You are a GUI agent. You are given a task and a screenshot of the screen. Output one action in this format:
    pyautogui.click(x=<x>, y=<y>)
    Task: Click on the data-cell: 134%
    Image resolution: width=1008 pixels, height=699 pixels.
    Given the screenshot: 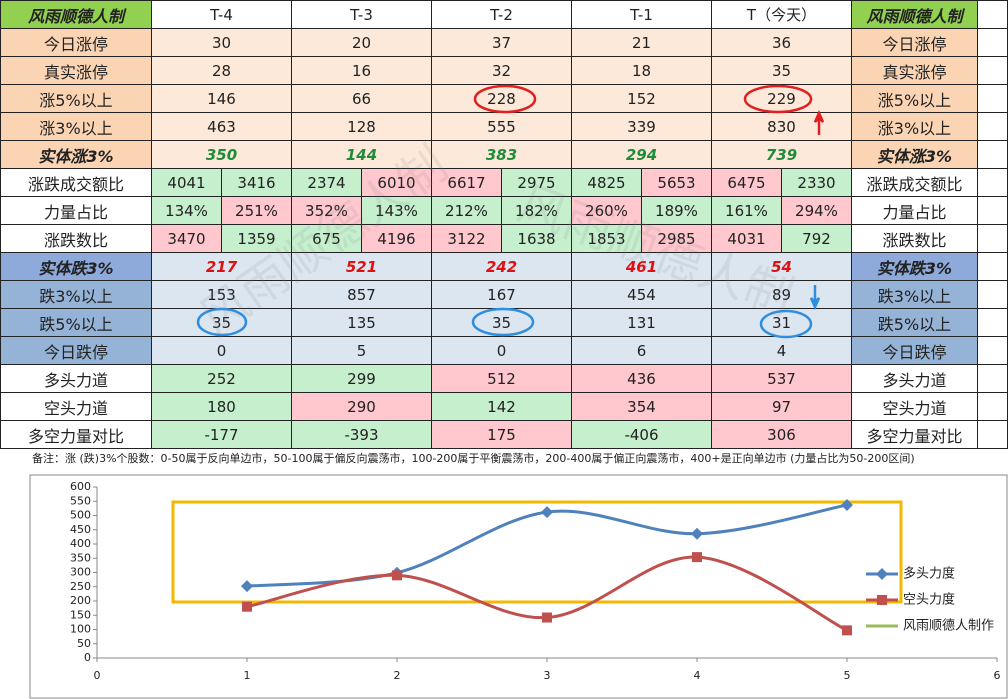 What is the action you would take?
    pyautogui.click(x=187, y=211)
    